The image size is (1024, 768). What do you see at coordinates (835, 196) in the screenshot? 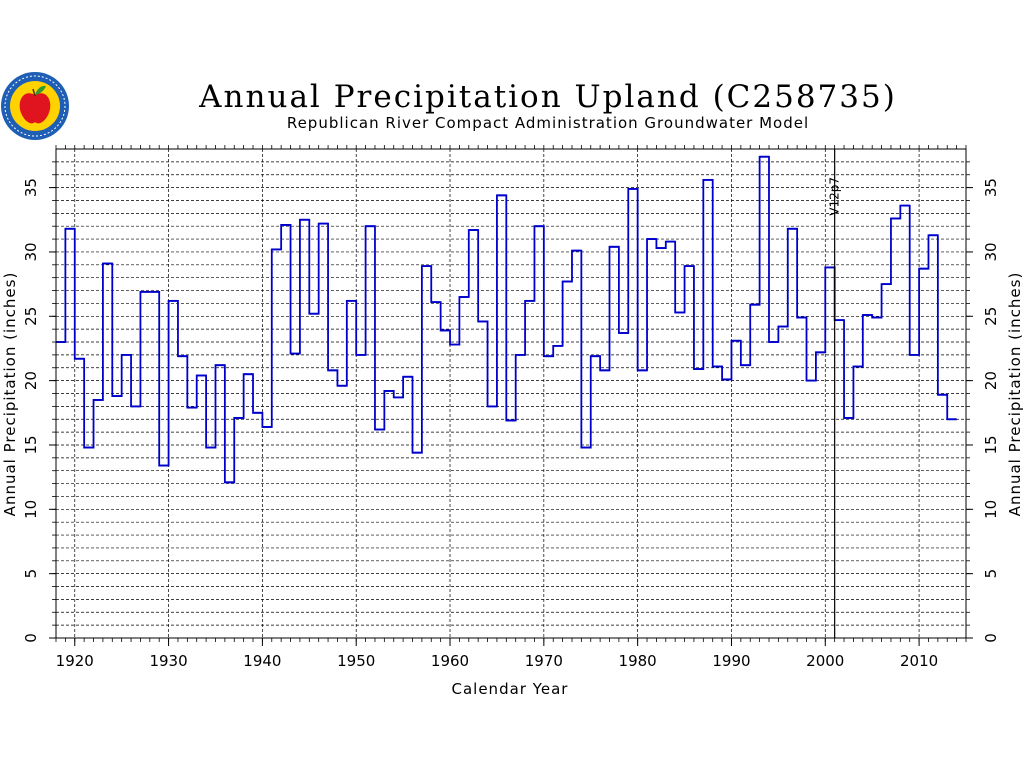
I see `annotation-label: V12p7` at bounding box center [835, 196].